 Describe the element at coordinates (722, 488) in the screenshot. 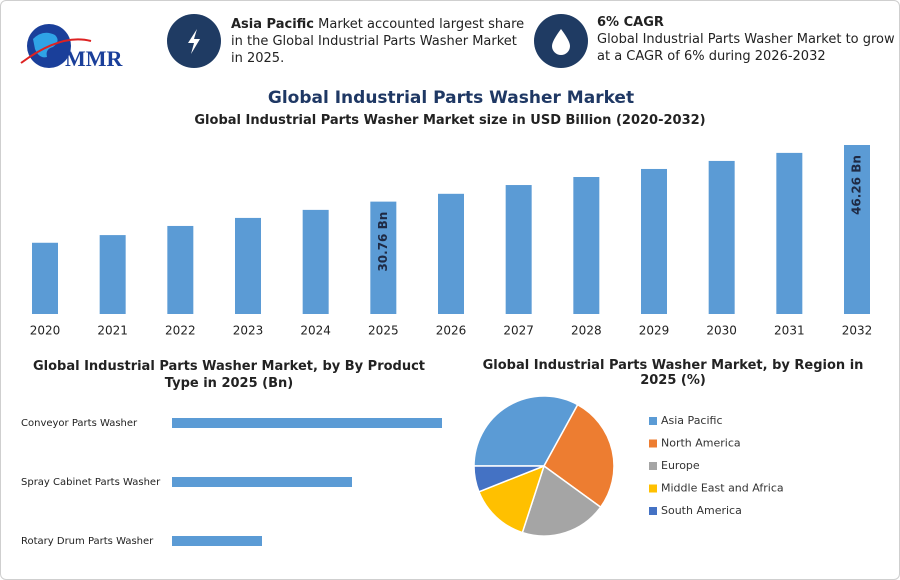

I see `legend-label: Middle East and Africa` at that location.